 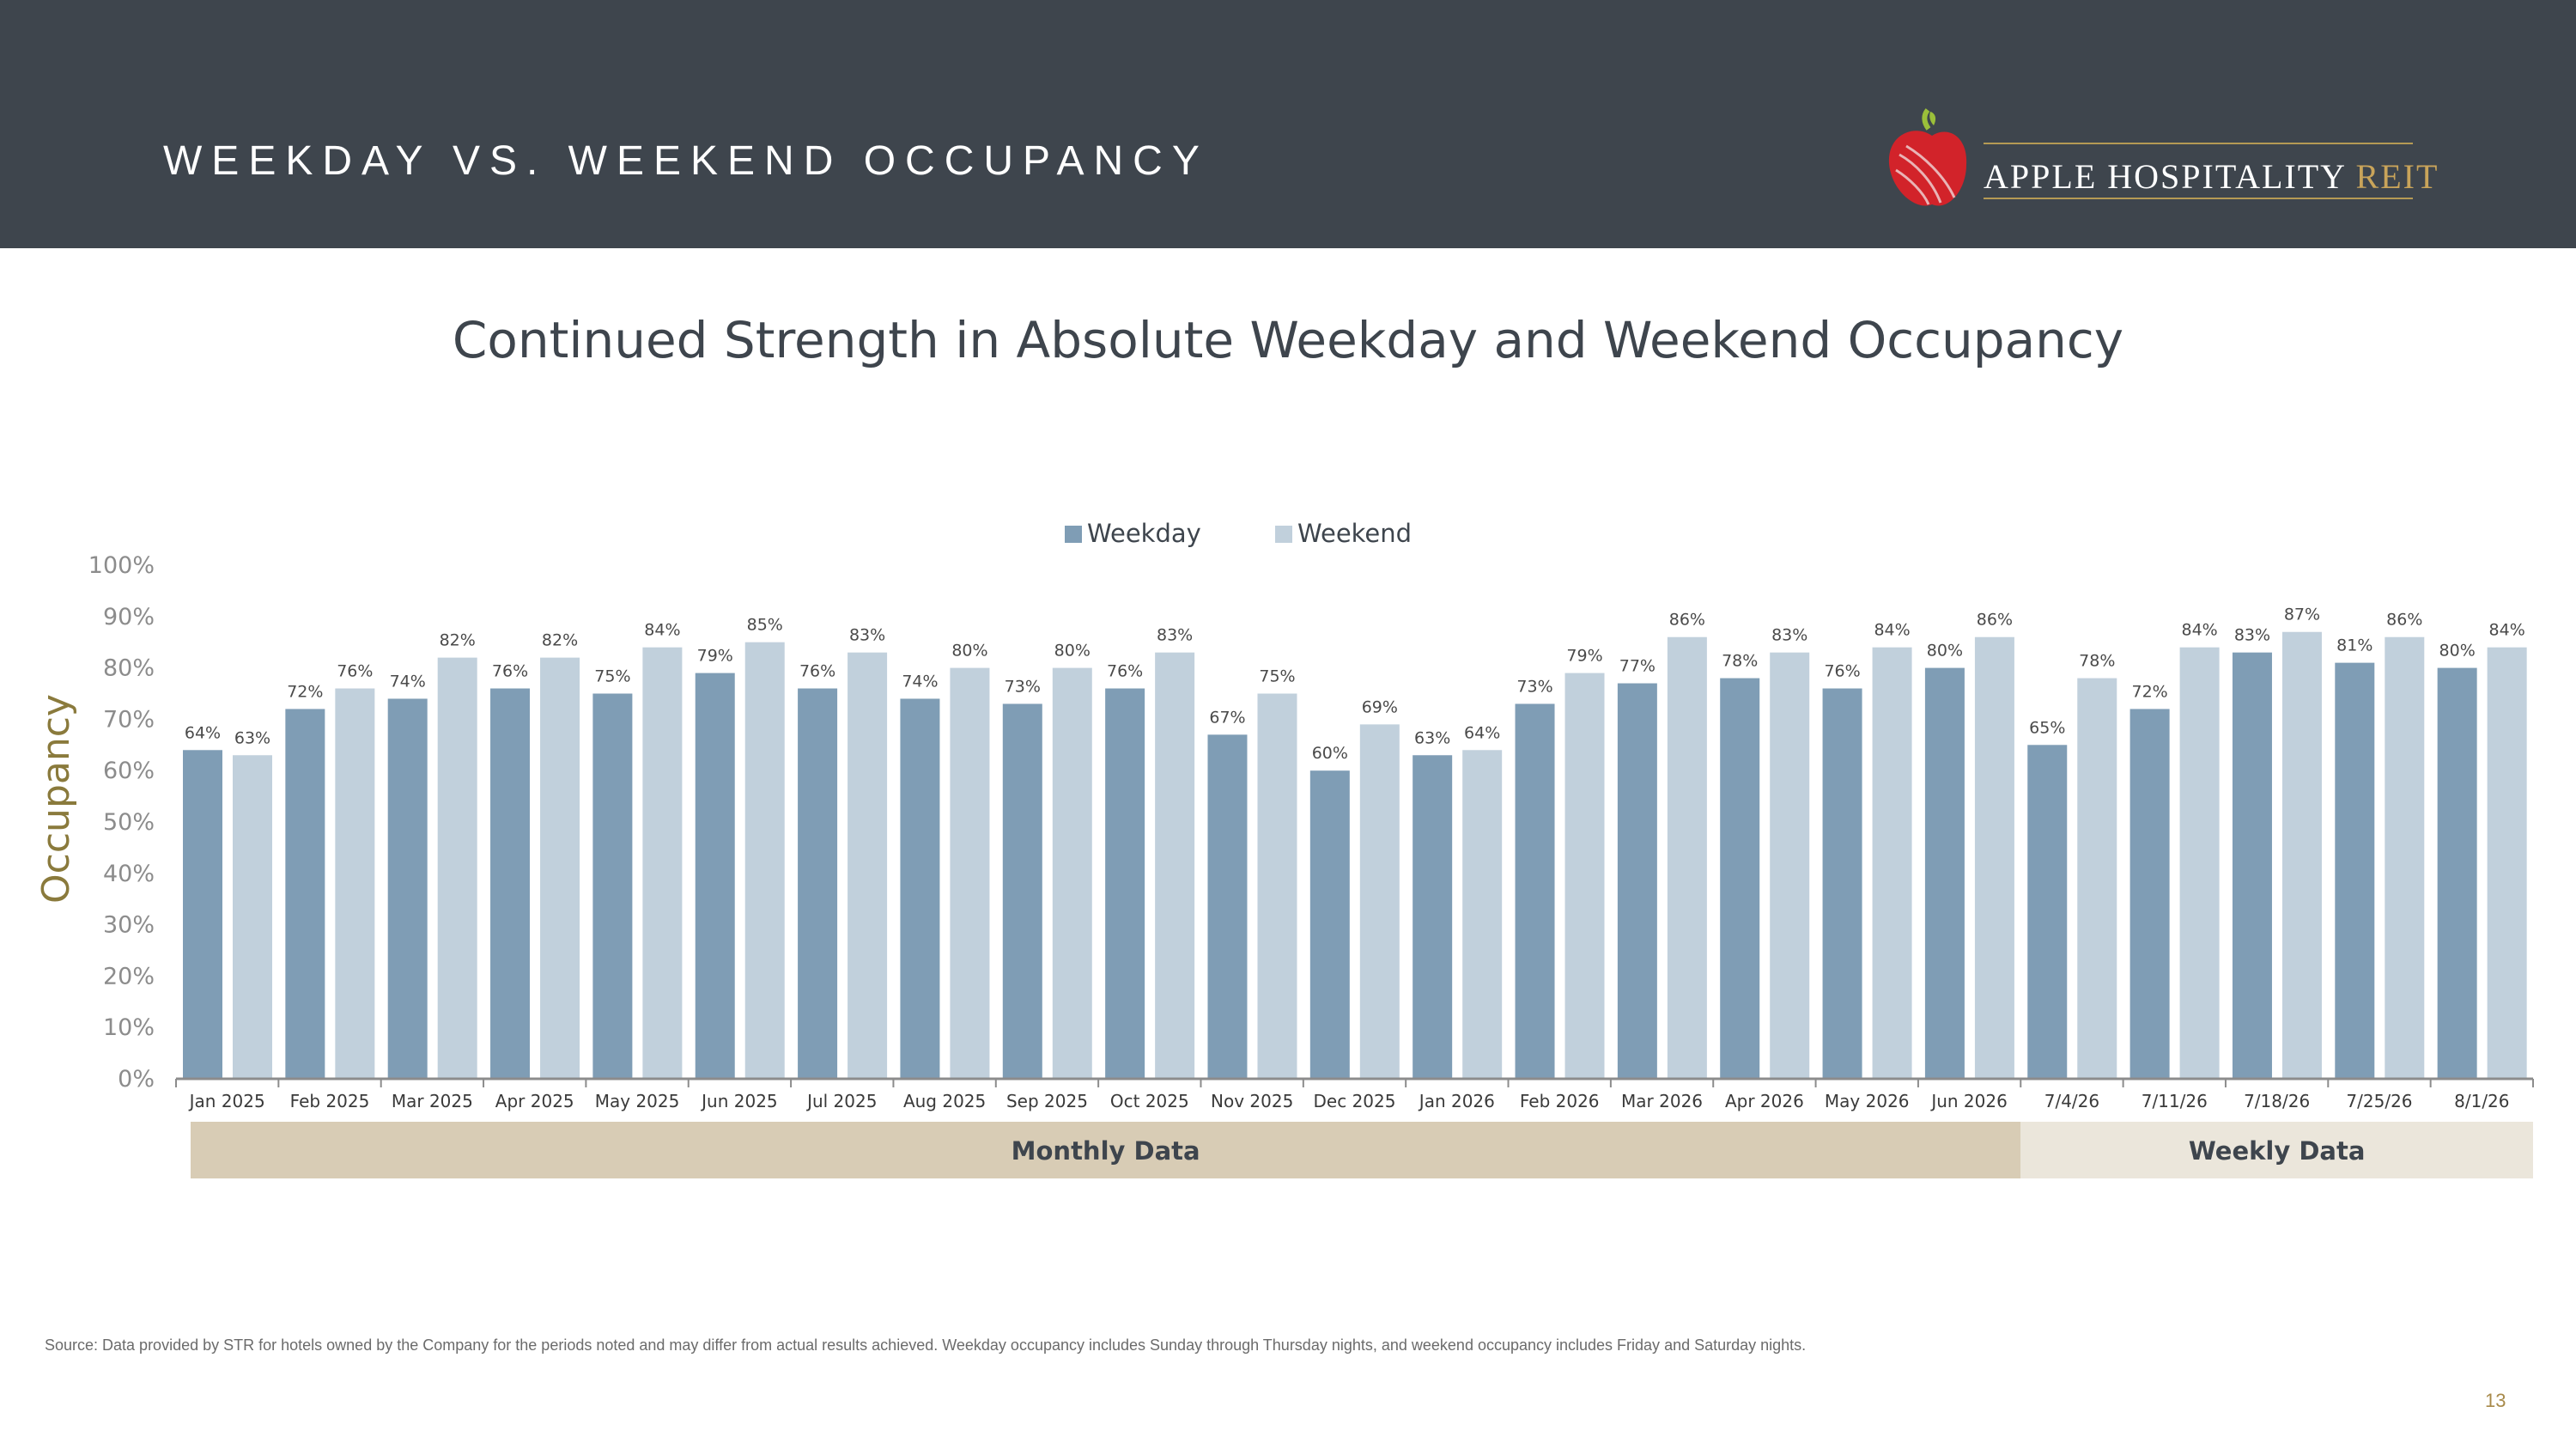 What do you see at coordinates (560, 640) in the screenshot?
I see `weekend-data-label: 82%` at bounding box center [560, 640].